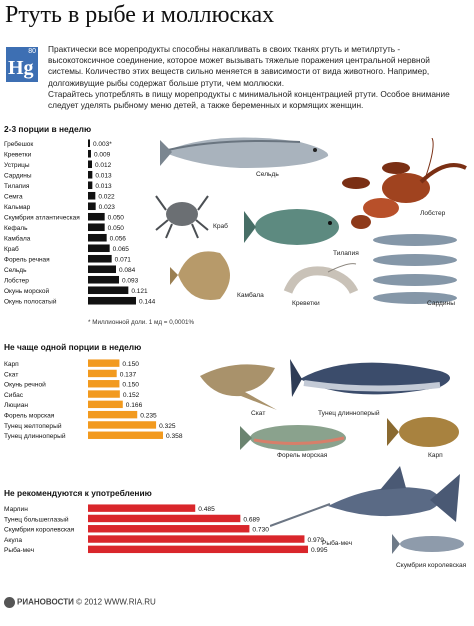 This screenshot has height=626, width=474. Describe the element at coordinates (9, 602) in the screenshot. I see `ria-logo-icon` at that location.